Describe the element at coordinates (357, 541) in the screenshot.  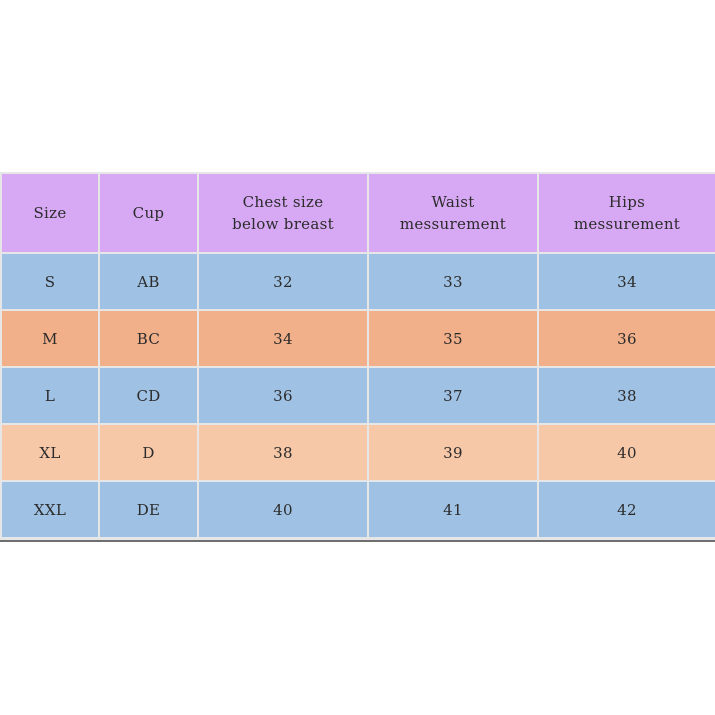
I see `table-bottom-divider` at that location.